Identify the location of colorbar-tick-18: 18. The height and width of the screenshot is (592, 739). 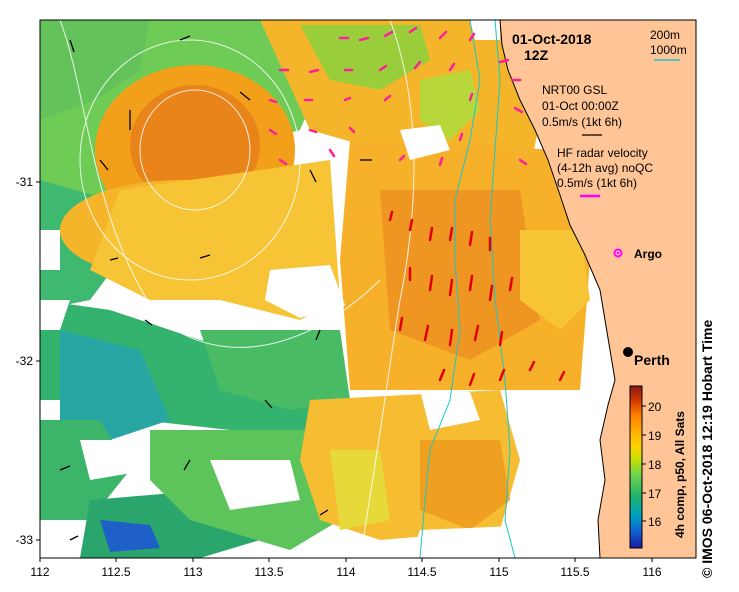
(655, 465).